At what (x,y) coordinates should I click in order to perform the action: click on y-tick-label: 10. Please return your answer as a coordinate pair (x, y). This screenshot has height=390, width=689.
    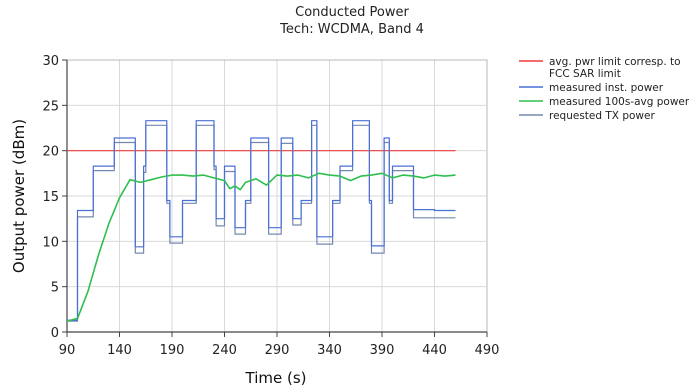
    Looking at the image, I should click on (50, 242).